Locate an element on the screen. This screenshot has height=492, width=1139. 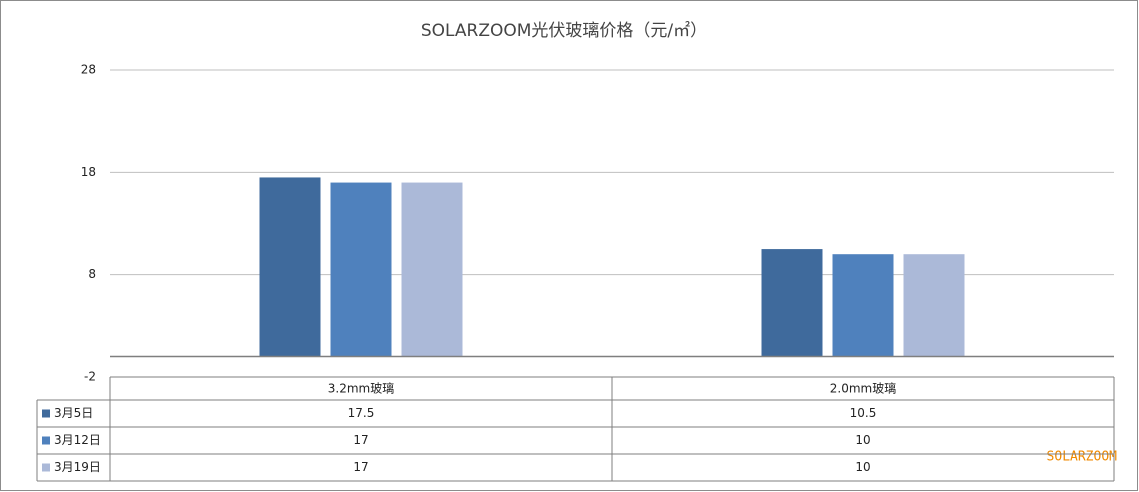
legend-label: 3月5日 is located at coordinates (73, 413).